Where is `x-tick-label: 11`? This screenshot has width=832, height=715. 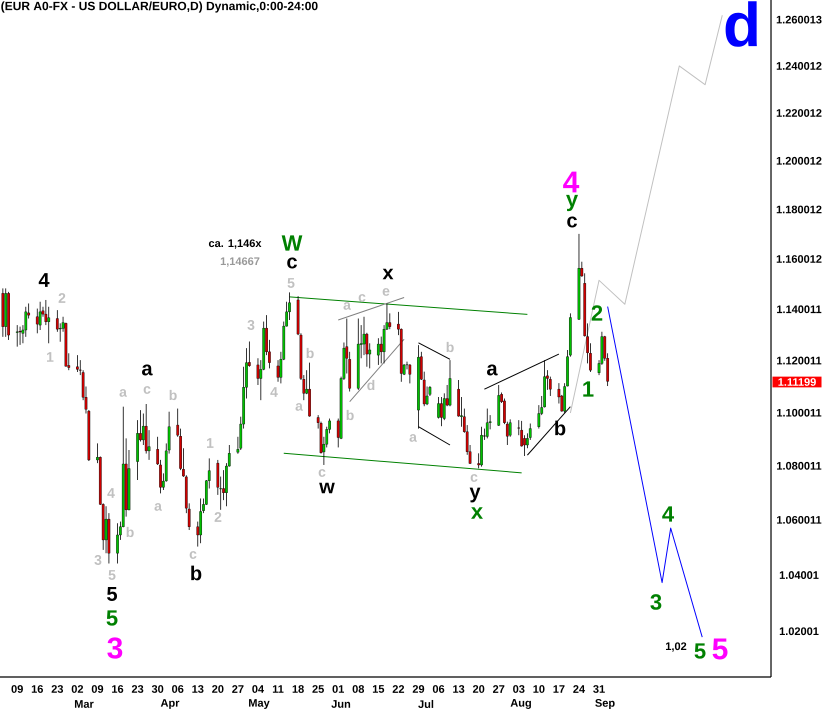
x-tick-label: 11 is located at coordinates (278, 689).